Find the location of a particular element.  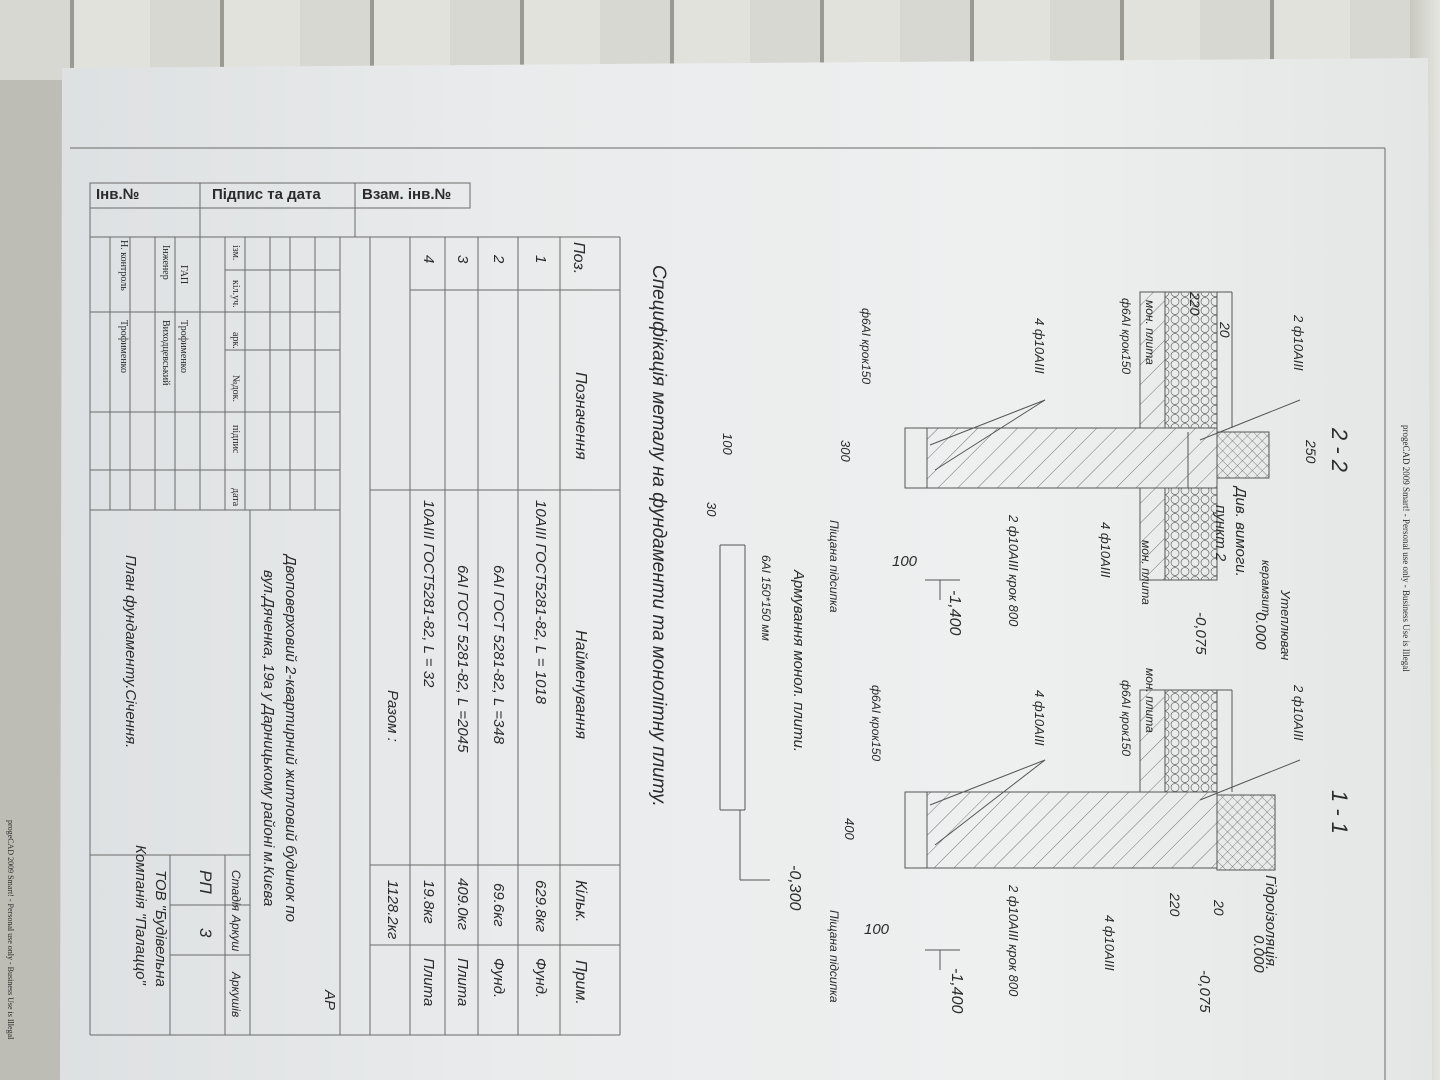

table-cell-pos: 3 is located at coordinates (462, 259).